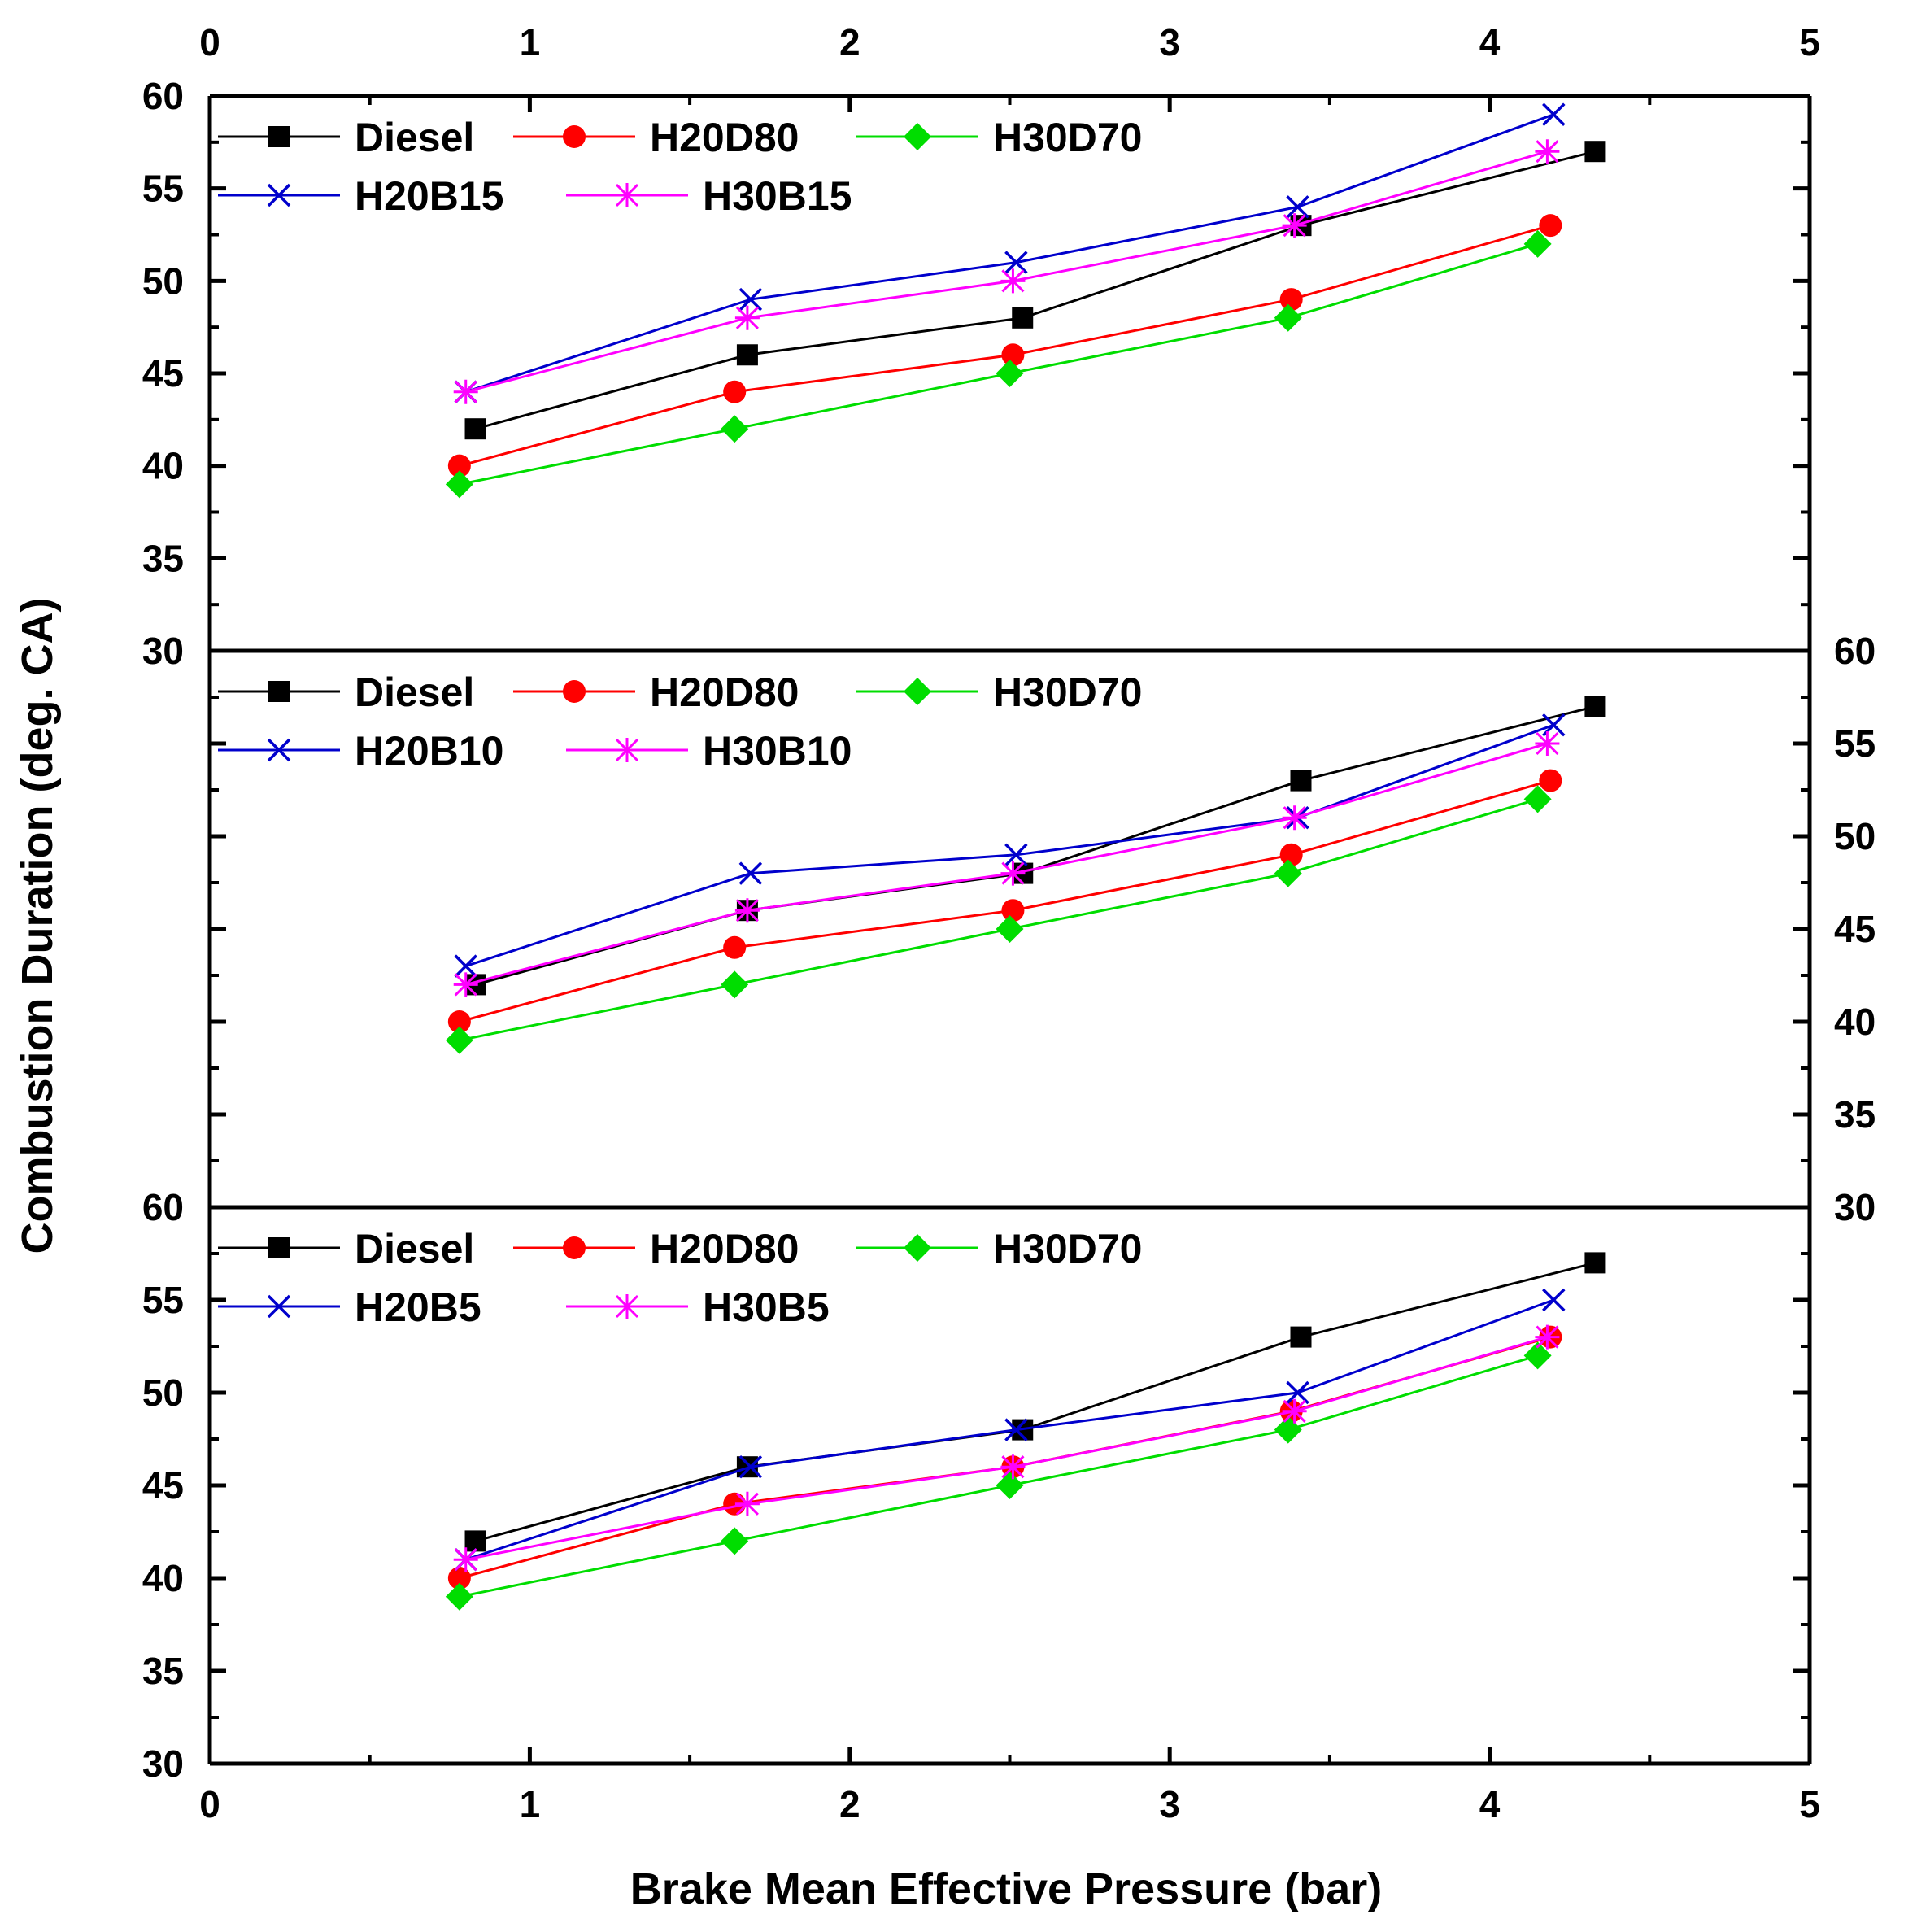  Describe the element at coordinates (429, 751) in the screenshot. I see `legend-label: H20B10` at that location.